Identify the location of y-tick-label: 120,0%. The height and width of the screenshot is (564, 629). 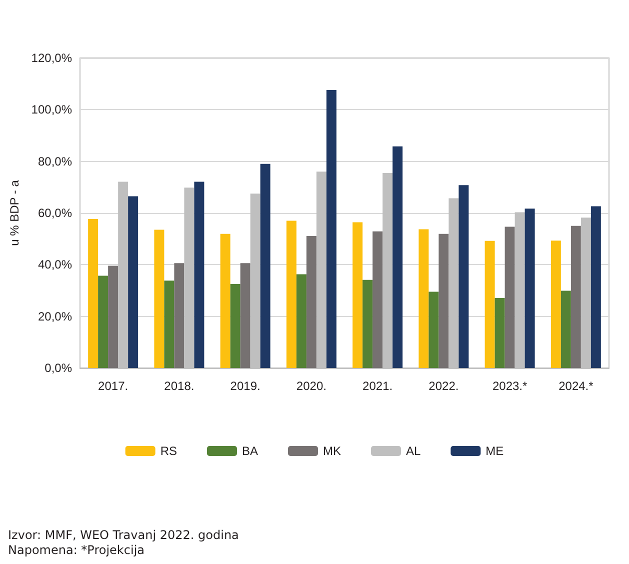
(51, 58).